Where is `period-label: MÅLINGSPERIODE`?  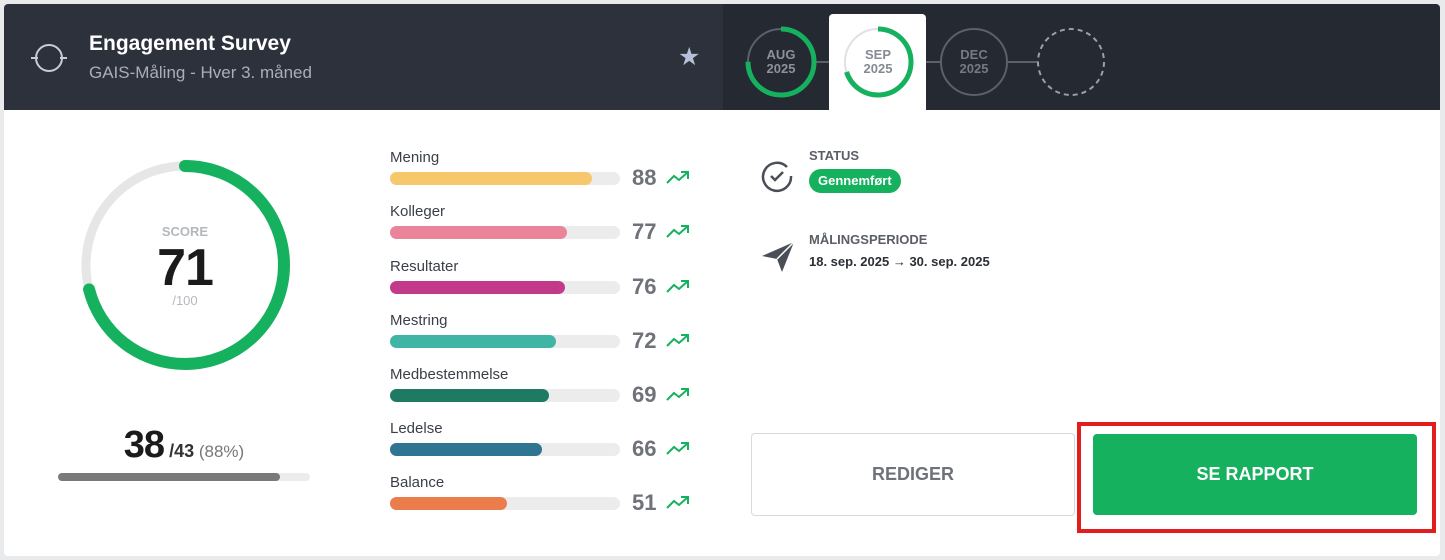
period-label: MÅLINGSPERIODE is located at coordinates (868, 239).